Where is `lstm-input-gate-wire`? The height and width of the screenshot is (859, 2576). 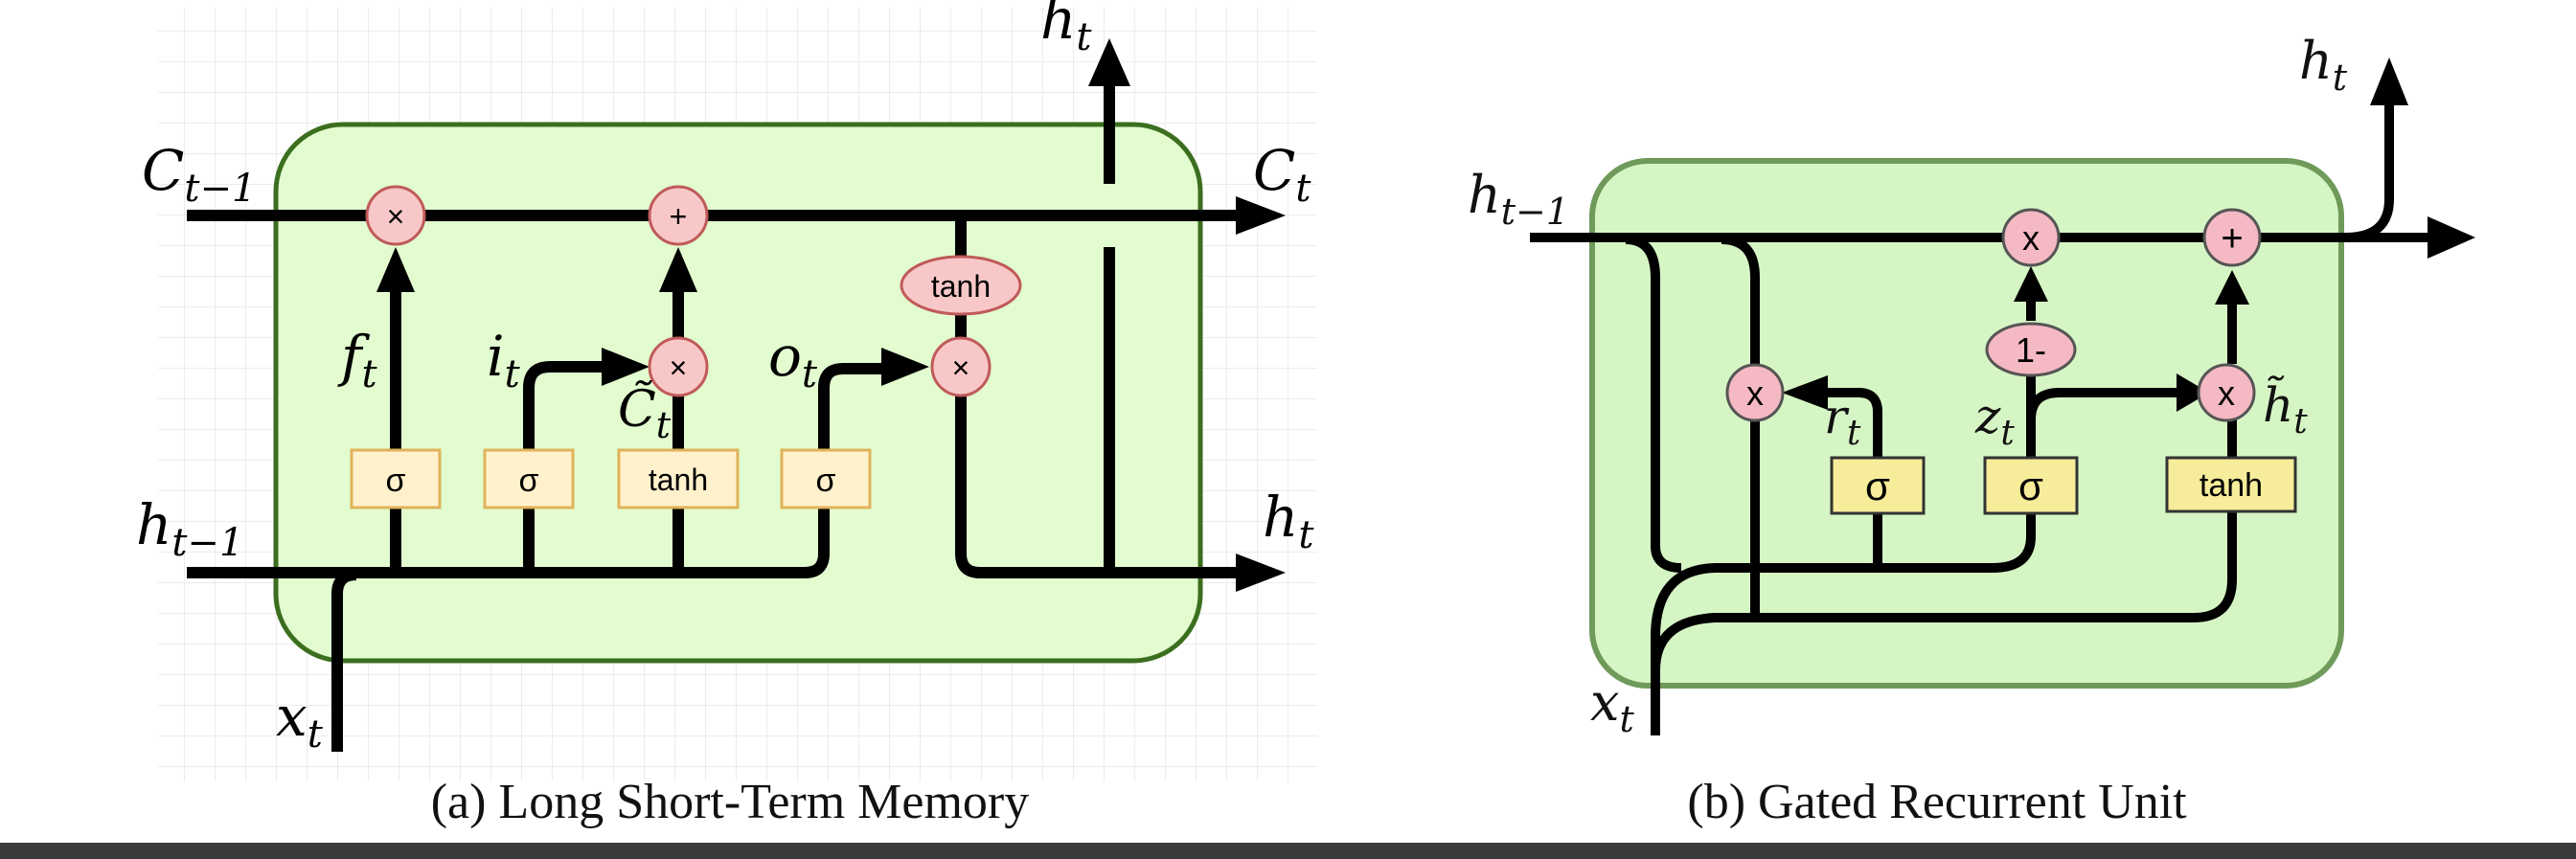
lstm-input-gate-wire is located at coordinates (568, 467).